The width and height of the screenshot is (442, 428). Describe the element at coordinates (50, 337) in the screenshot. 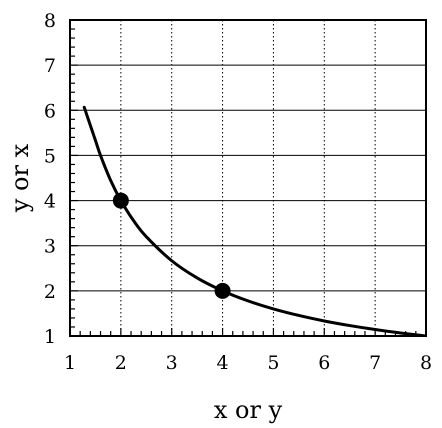

I see `y-tick-label: 1` at that location.